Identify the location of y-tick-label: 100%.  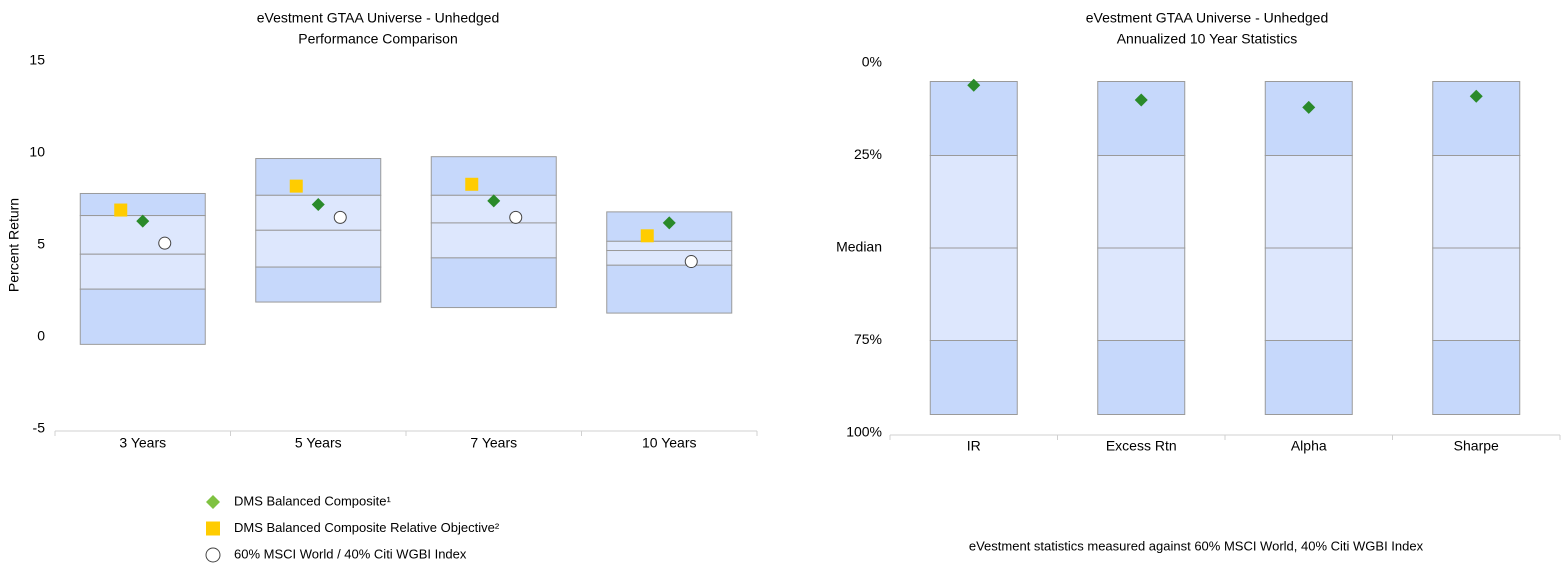
(864, 432).